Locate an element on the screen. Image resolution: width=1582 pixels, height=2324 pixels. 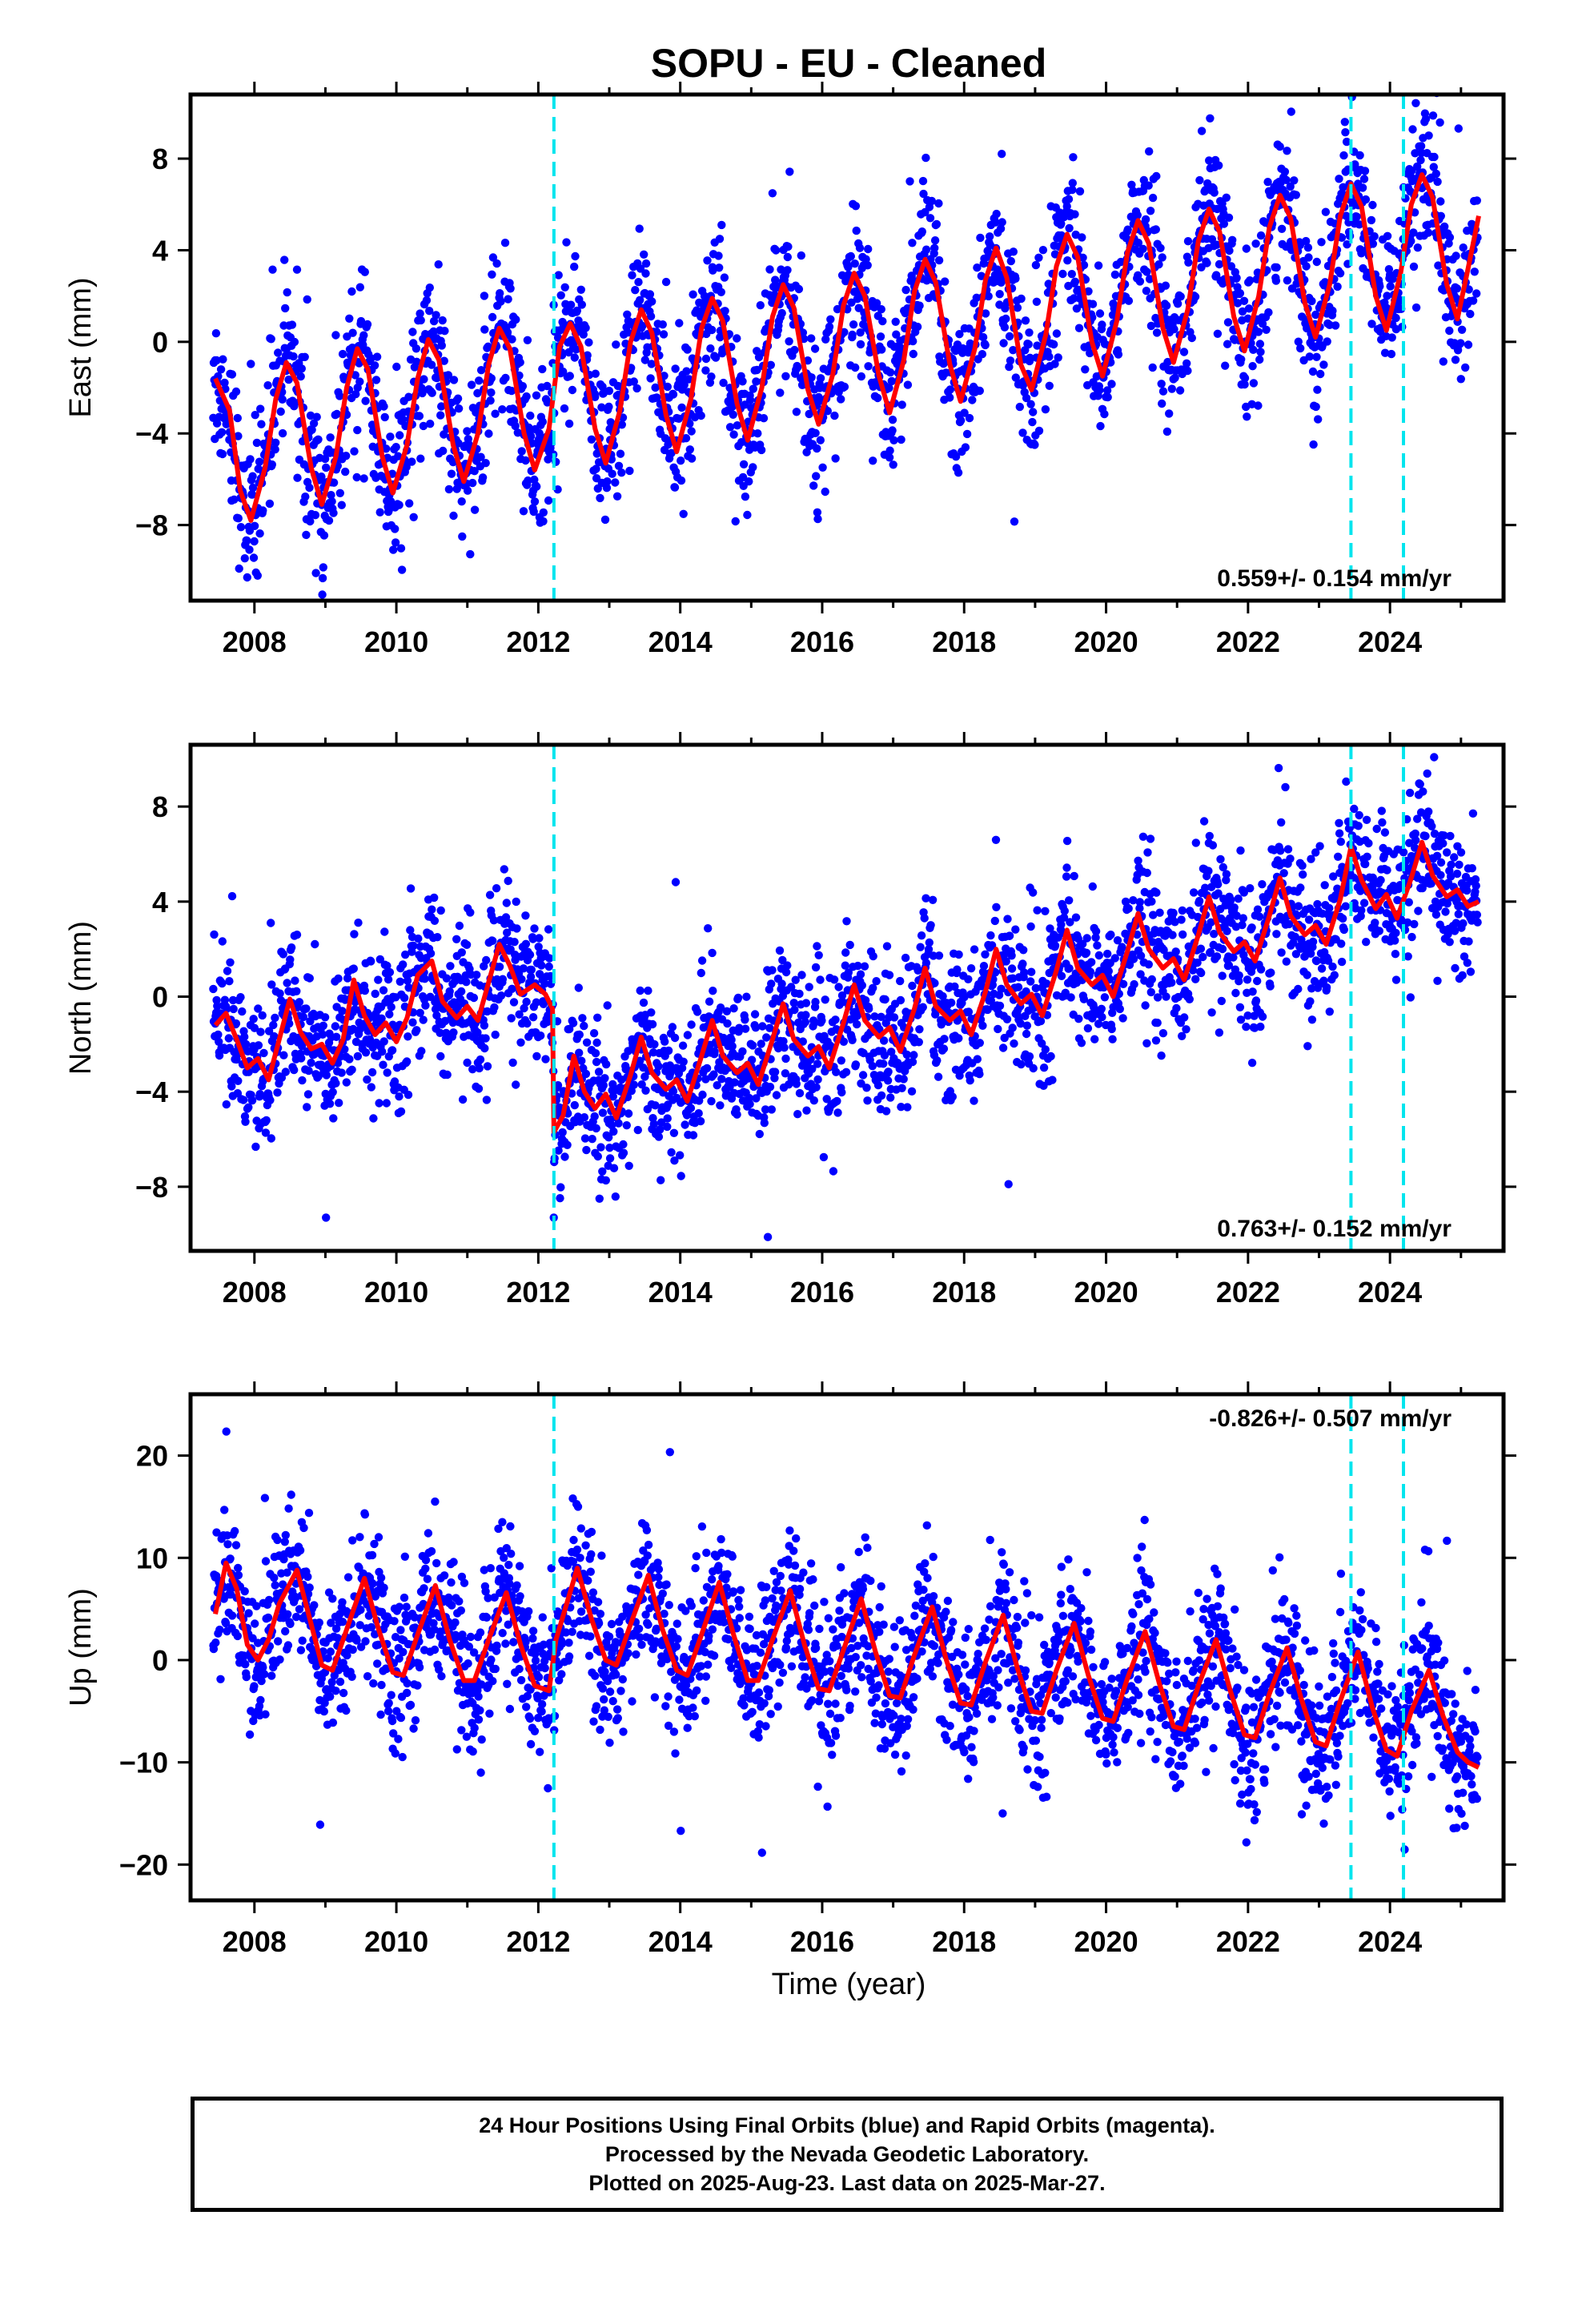
chart-title: SOPU - EU - Cleaned is located at coordinates (849, 63).